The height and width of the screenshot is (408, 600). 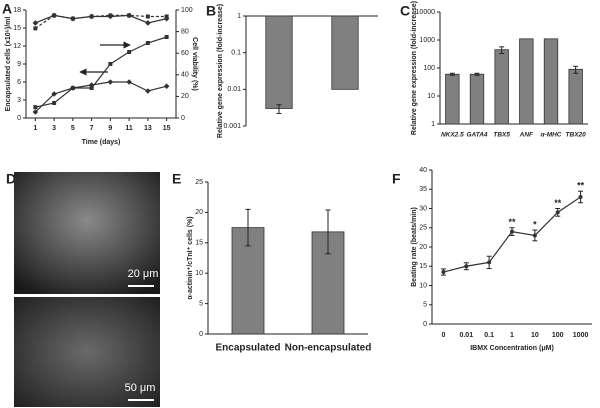 I want to click on y-tick-label: 5, so click(x=425, y=305).